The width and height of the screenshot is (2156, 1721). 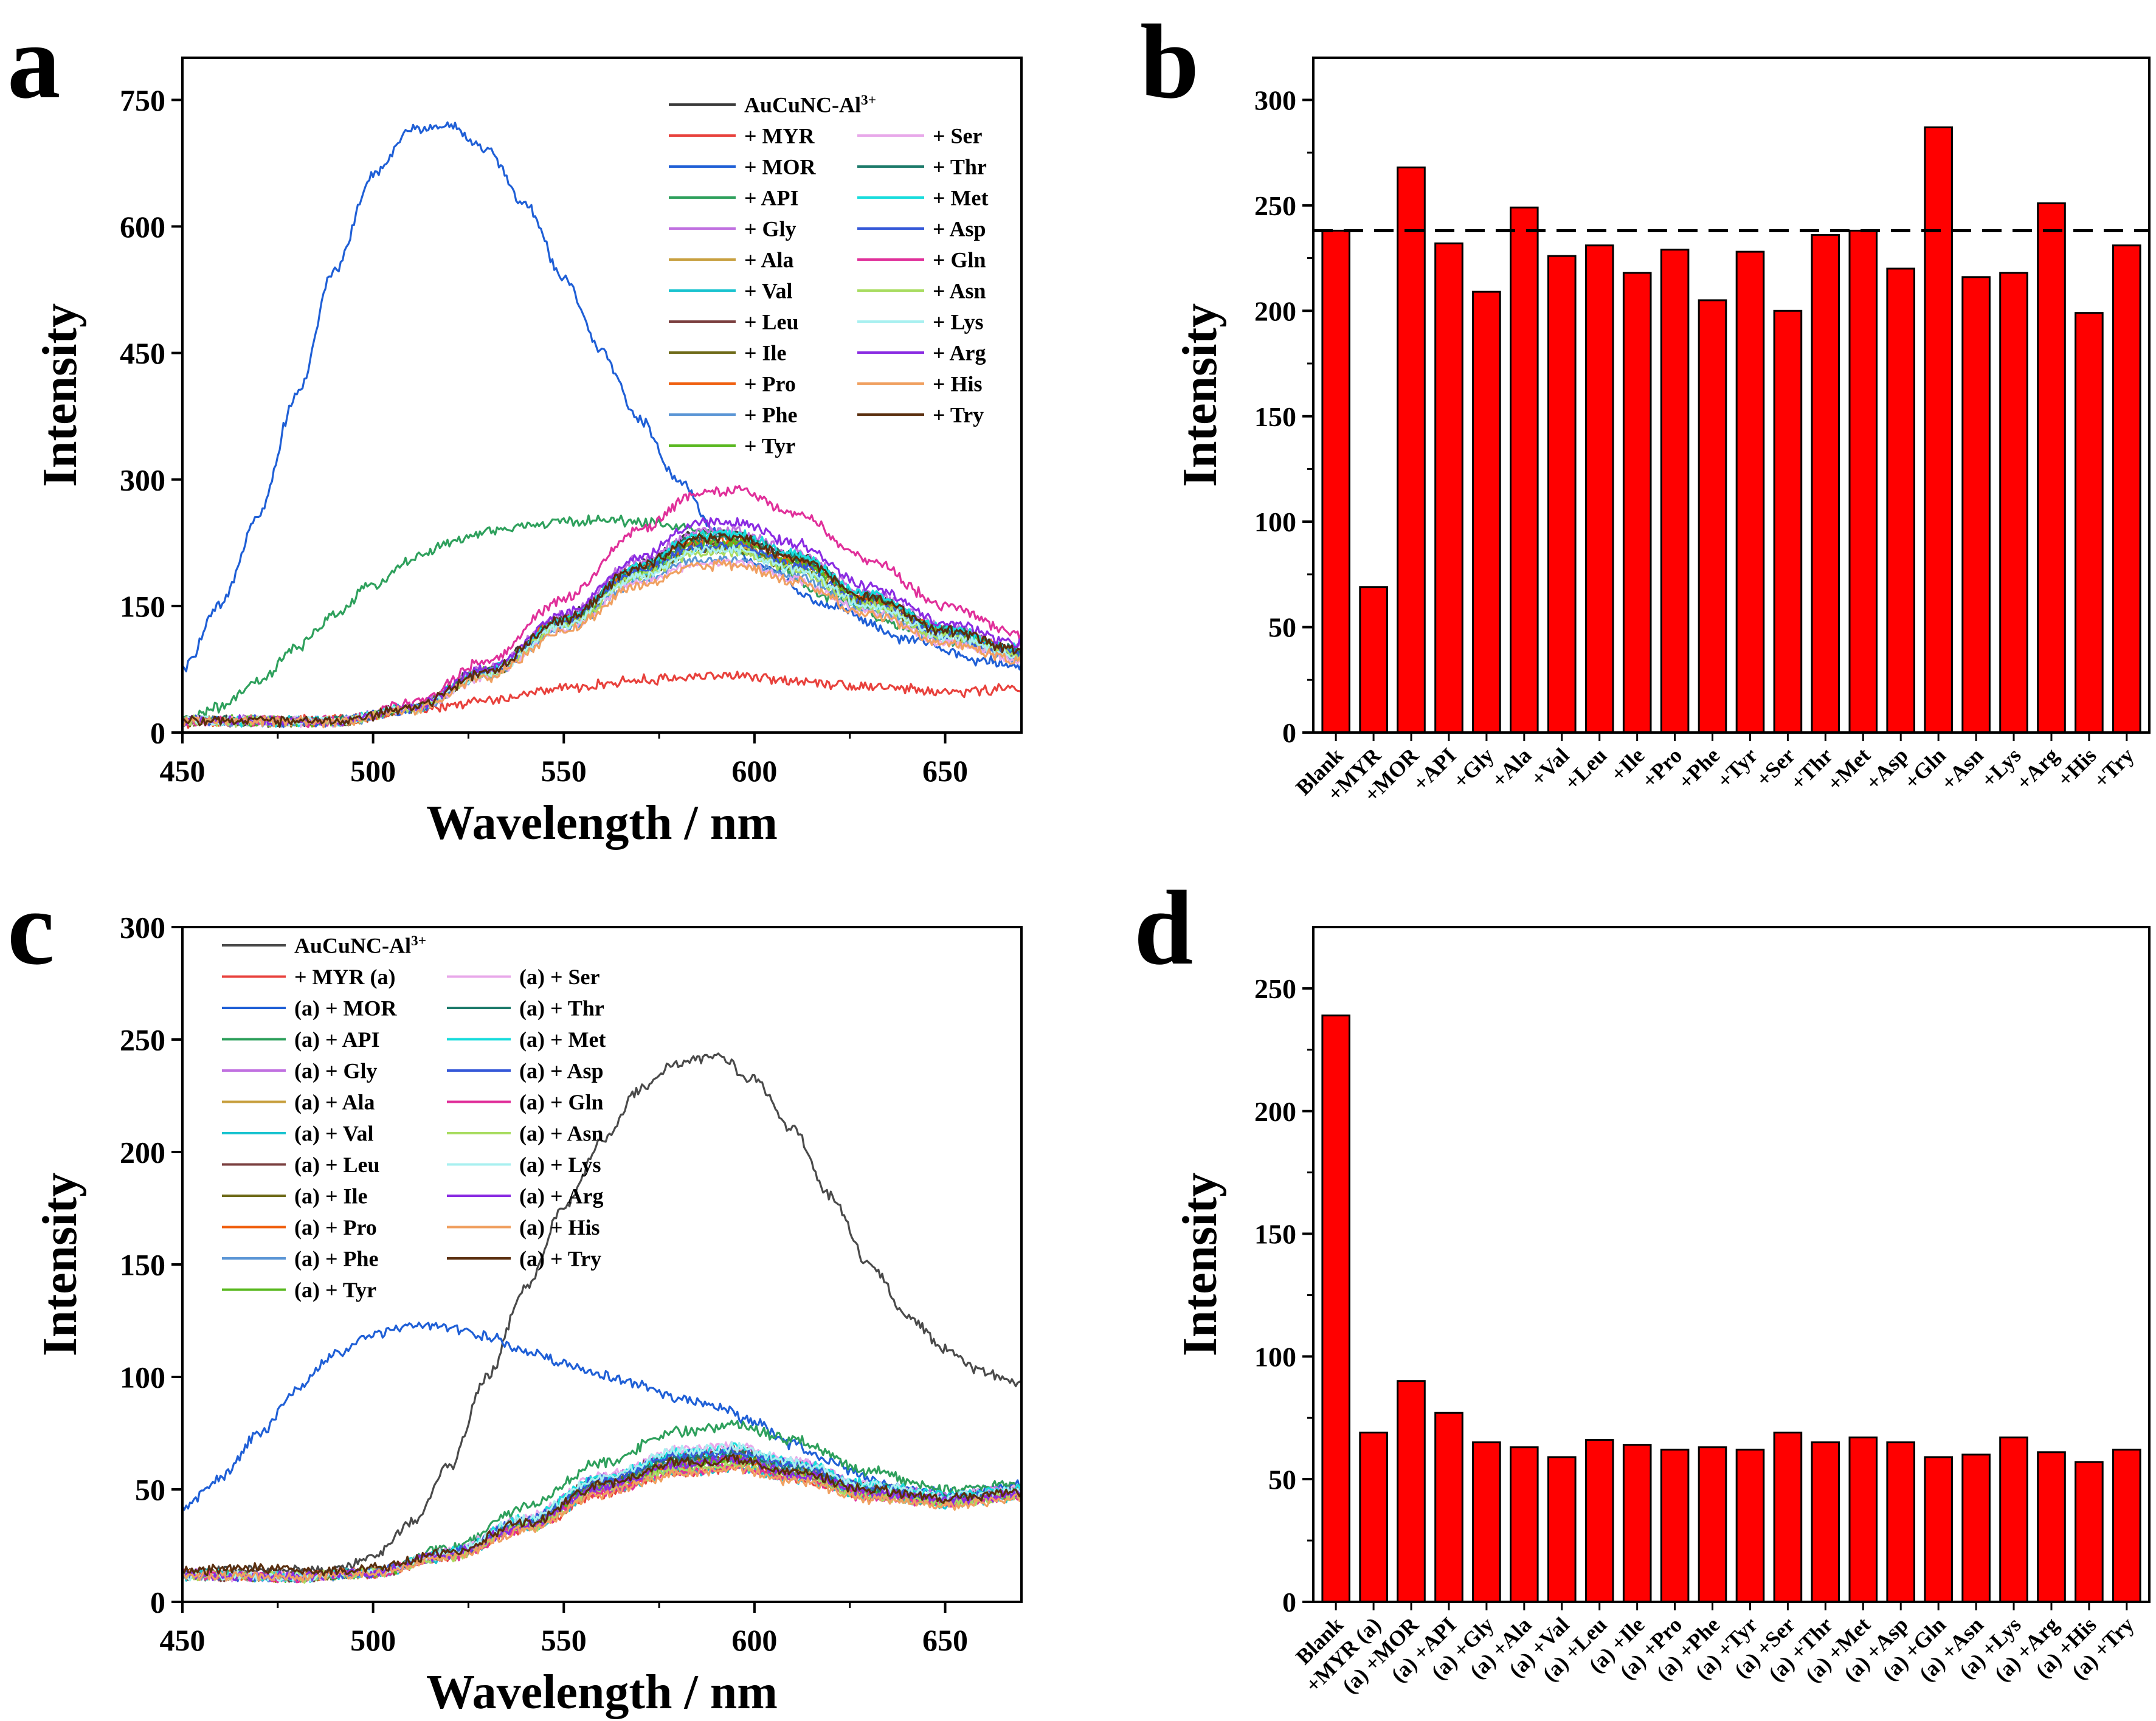 I want to click on a-legend-label: + MYR, so click(x=780, y=136).